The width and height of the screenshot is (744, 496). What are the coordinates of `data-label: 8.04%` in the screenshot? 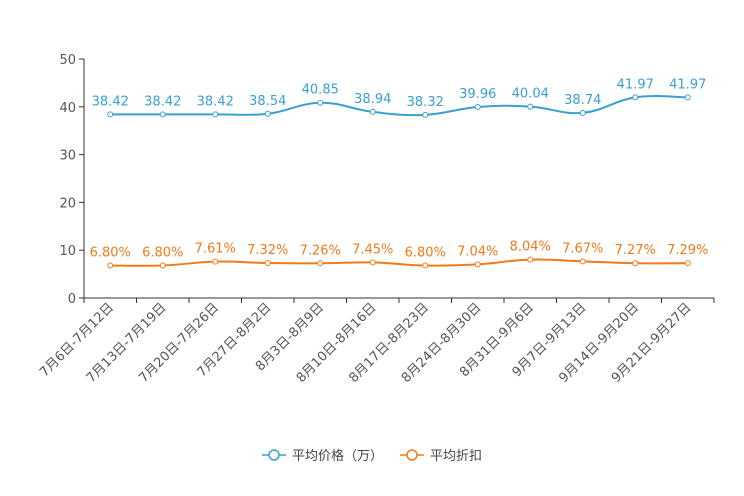 It's located at (530, 247).